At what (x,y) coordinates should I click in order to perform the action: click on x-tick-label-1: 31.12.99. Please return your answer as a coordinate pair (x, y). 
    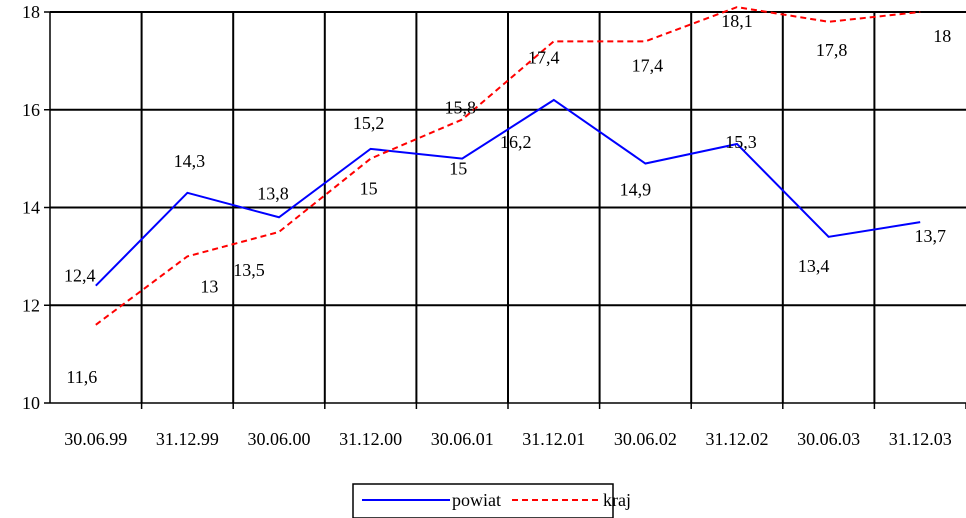
    Looking at the image, I should click on (187, 439).